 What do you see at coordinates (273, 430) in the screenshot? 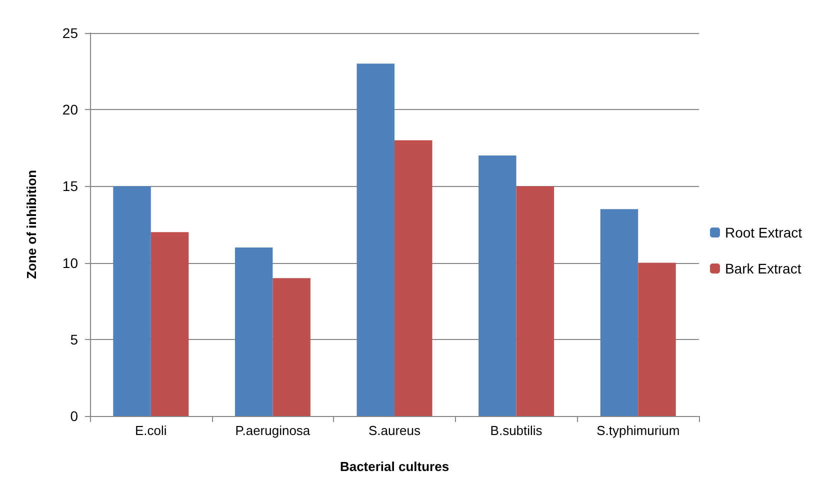
I see `x-tick-label: P.aeruginosa` at bounding box center [273, 430].